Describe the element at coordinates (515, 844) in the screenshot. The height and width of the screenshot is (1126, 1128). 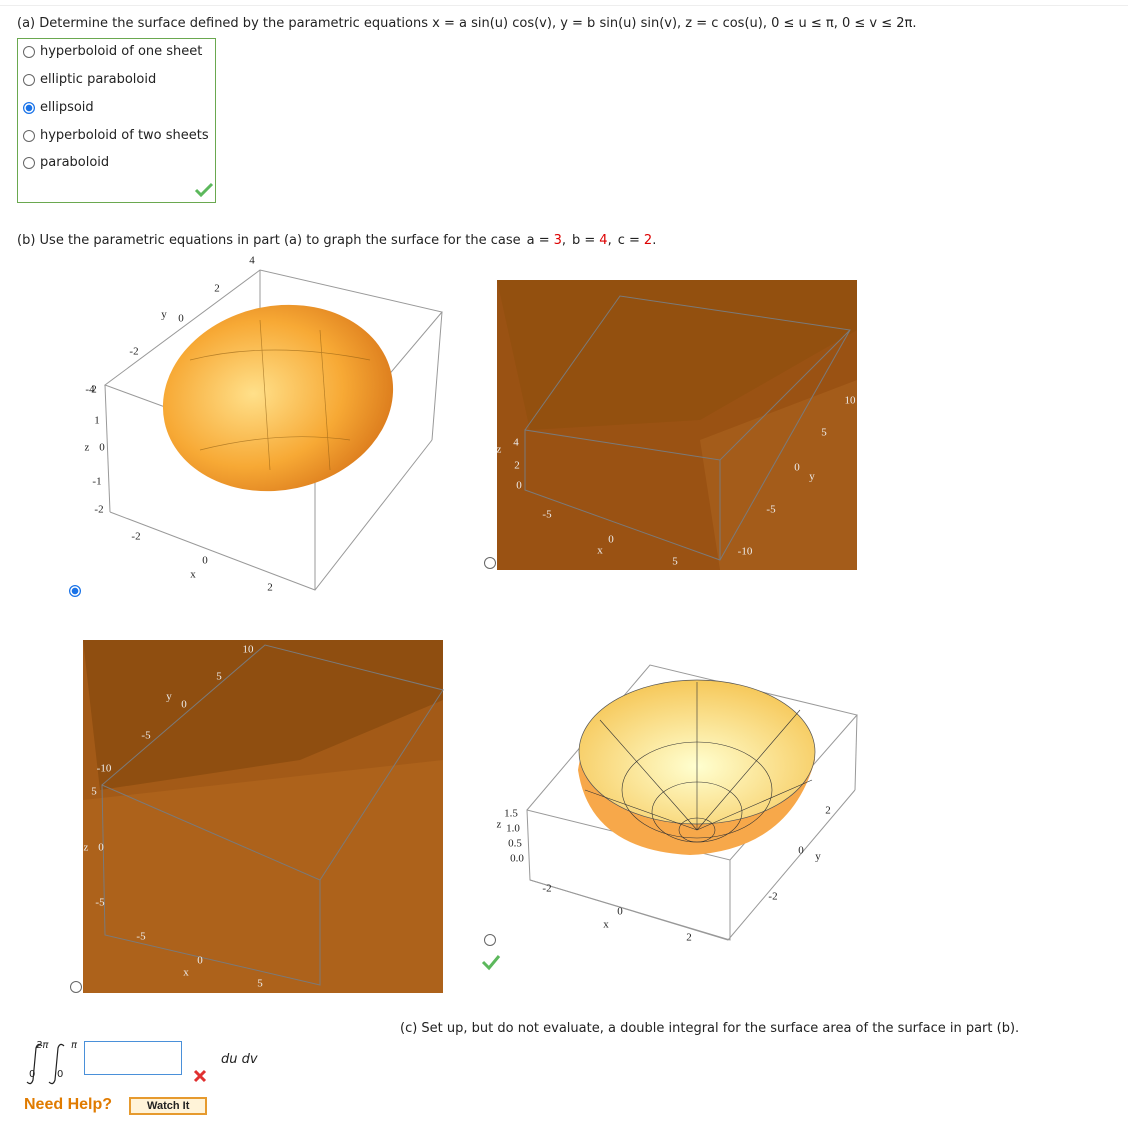
I see `tick-label: 0.5` at that location.